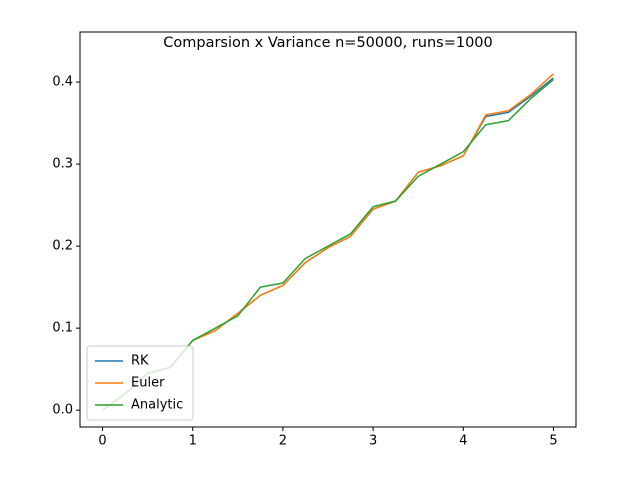  What do you see at coordinates (62, 82) in the screenshot?
I see `y-tick-label: 0.4` at bounding box center [62, 82].